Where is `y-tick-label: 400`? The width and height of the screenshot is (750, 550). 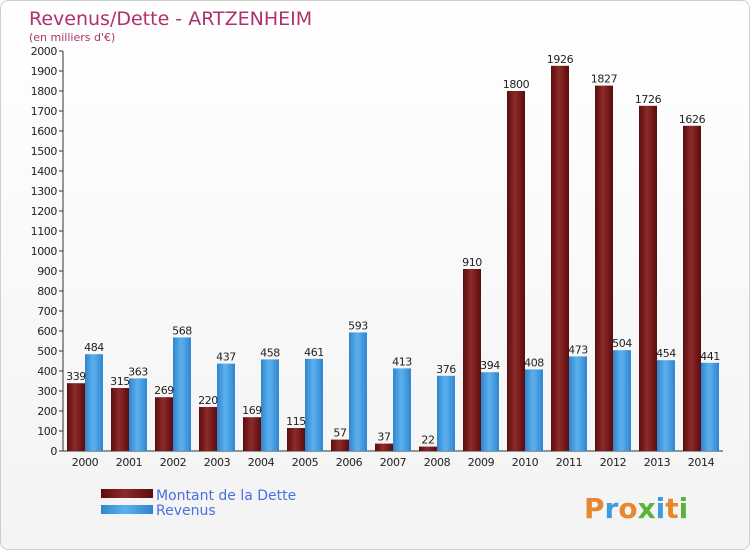 y-tick-label: 400 is located at coordinates (47, 371).